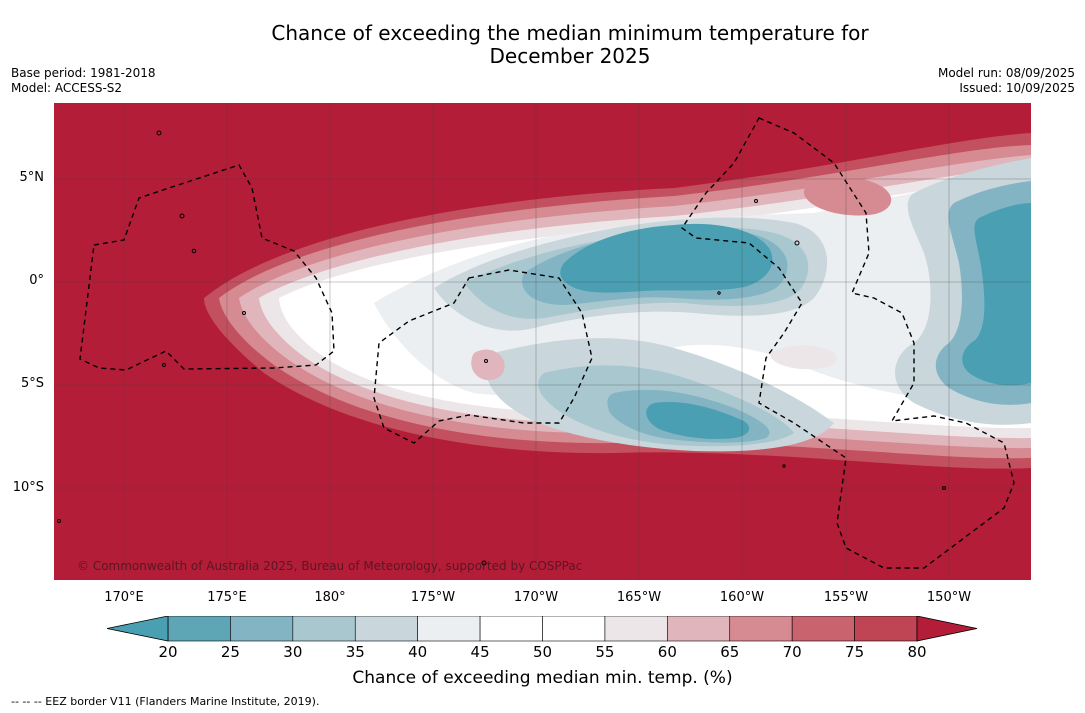 This screenshot has height=713, width=1085. I want to click on warm-patch-northeast, so click(847, 196).